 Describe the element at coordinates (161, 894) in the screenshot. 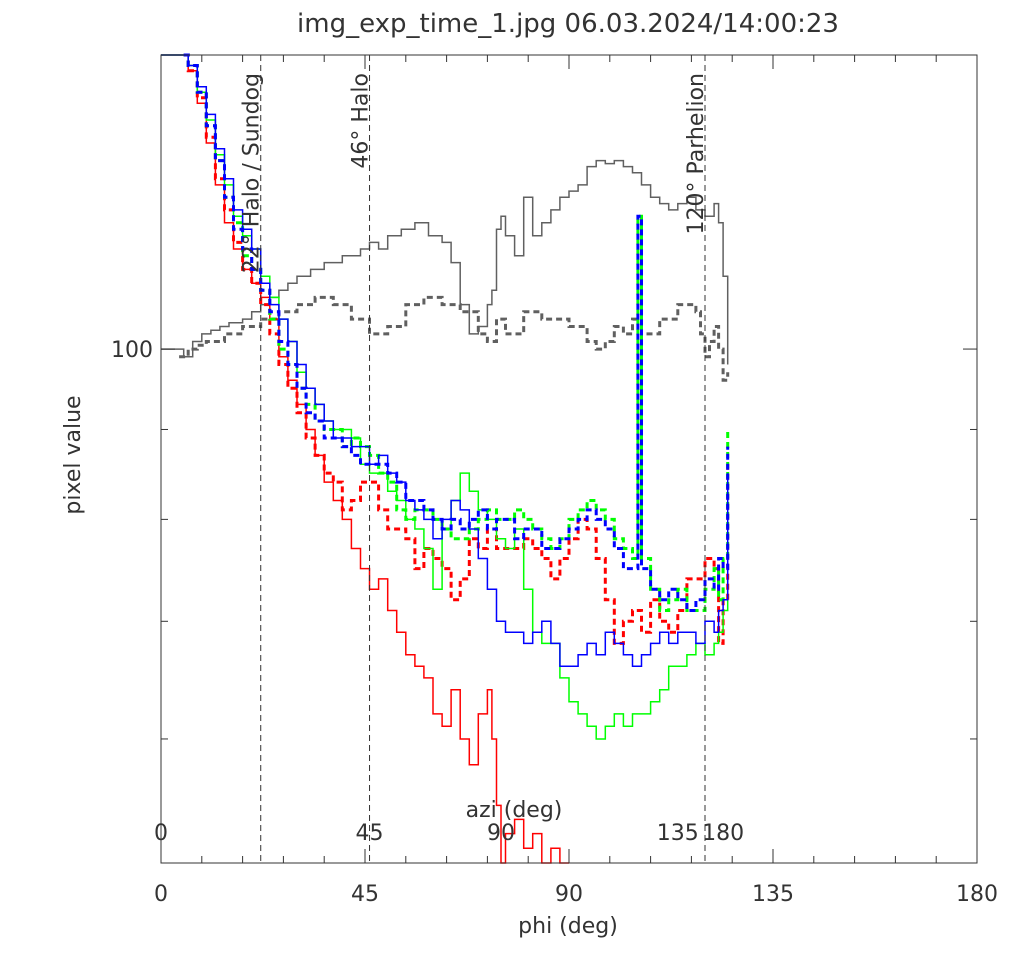

I see `x-tick-label: 0` at that location.